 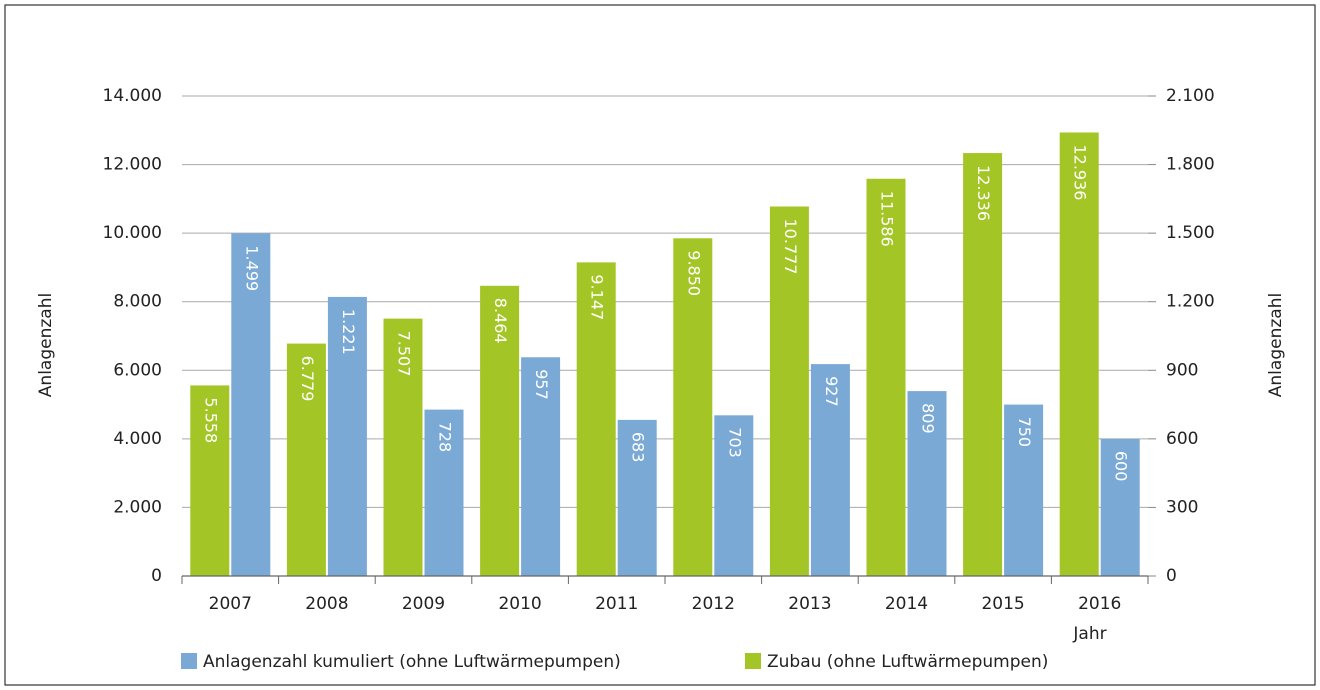 What do you see at coordinates (1171, 576) in the screenshot?
I see `y2-tick-label: 0` at bounding box center [1171, 576].